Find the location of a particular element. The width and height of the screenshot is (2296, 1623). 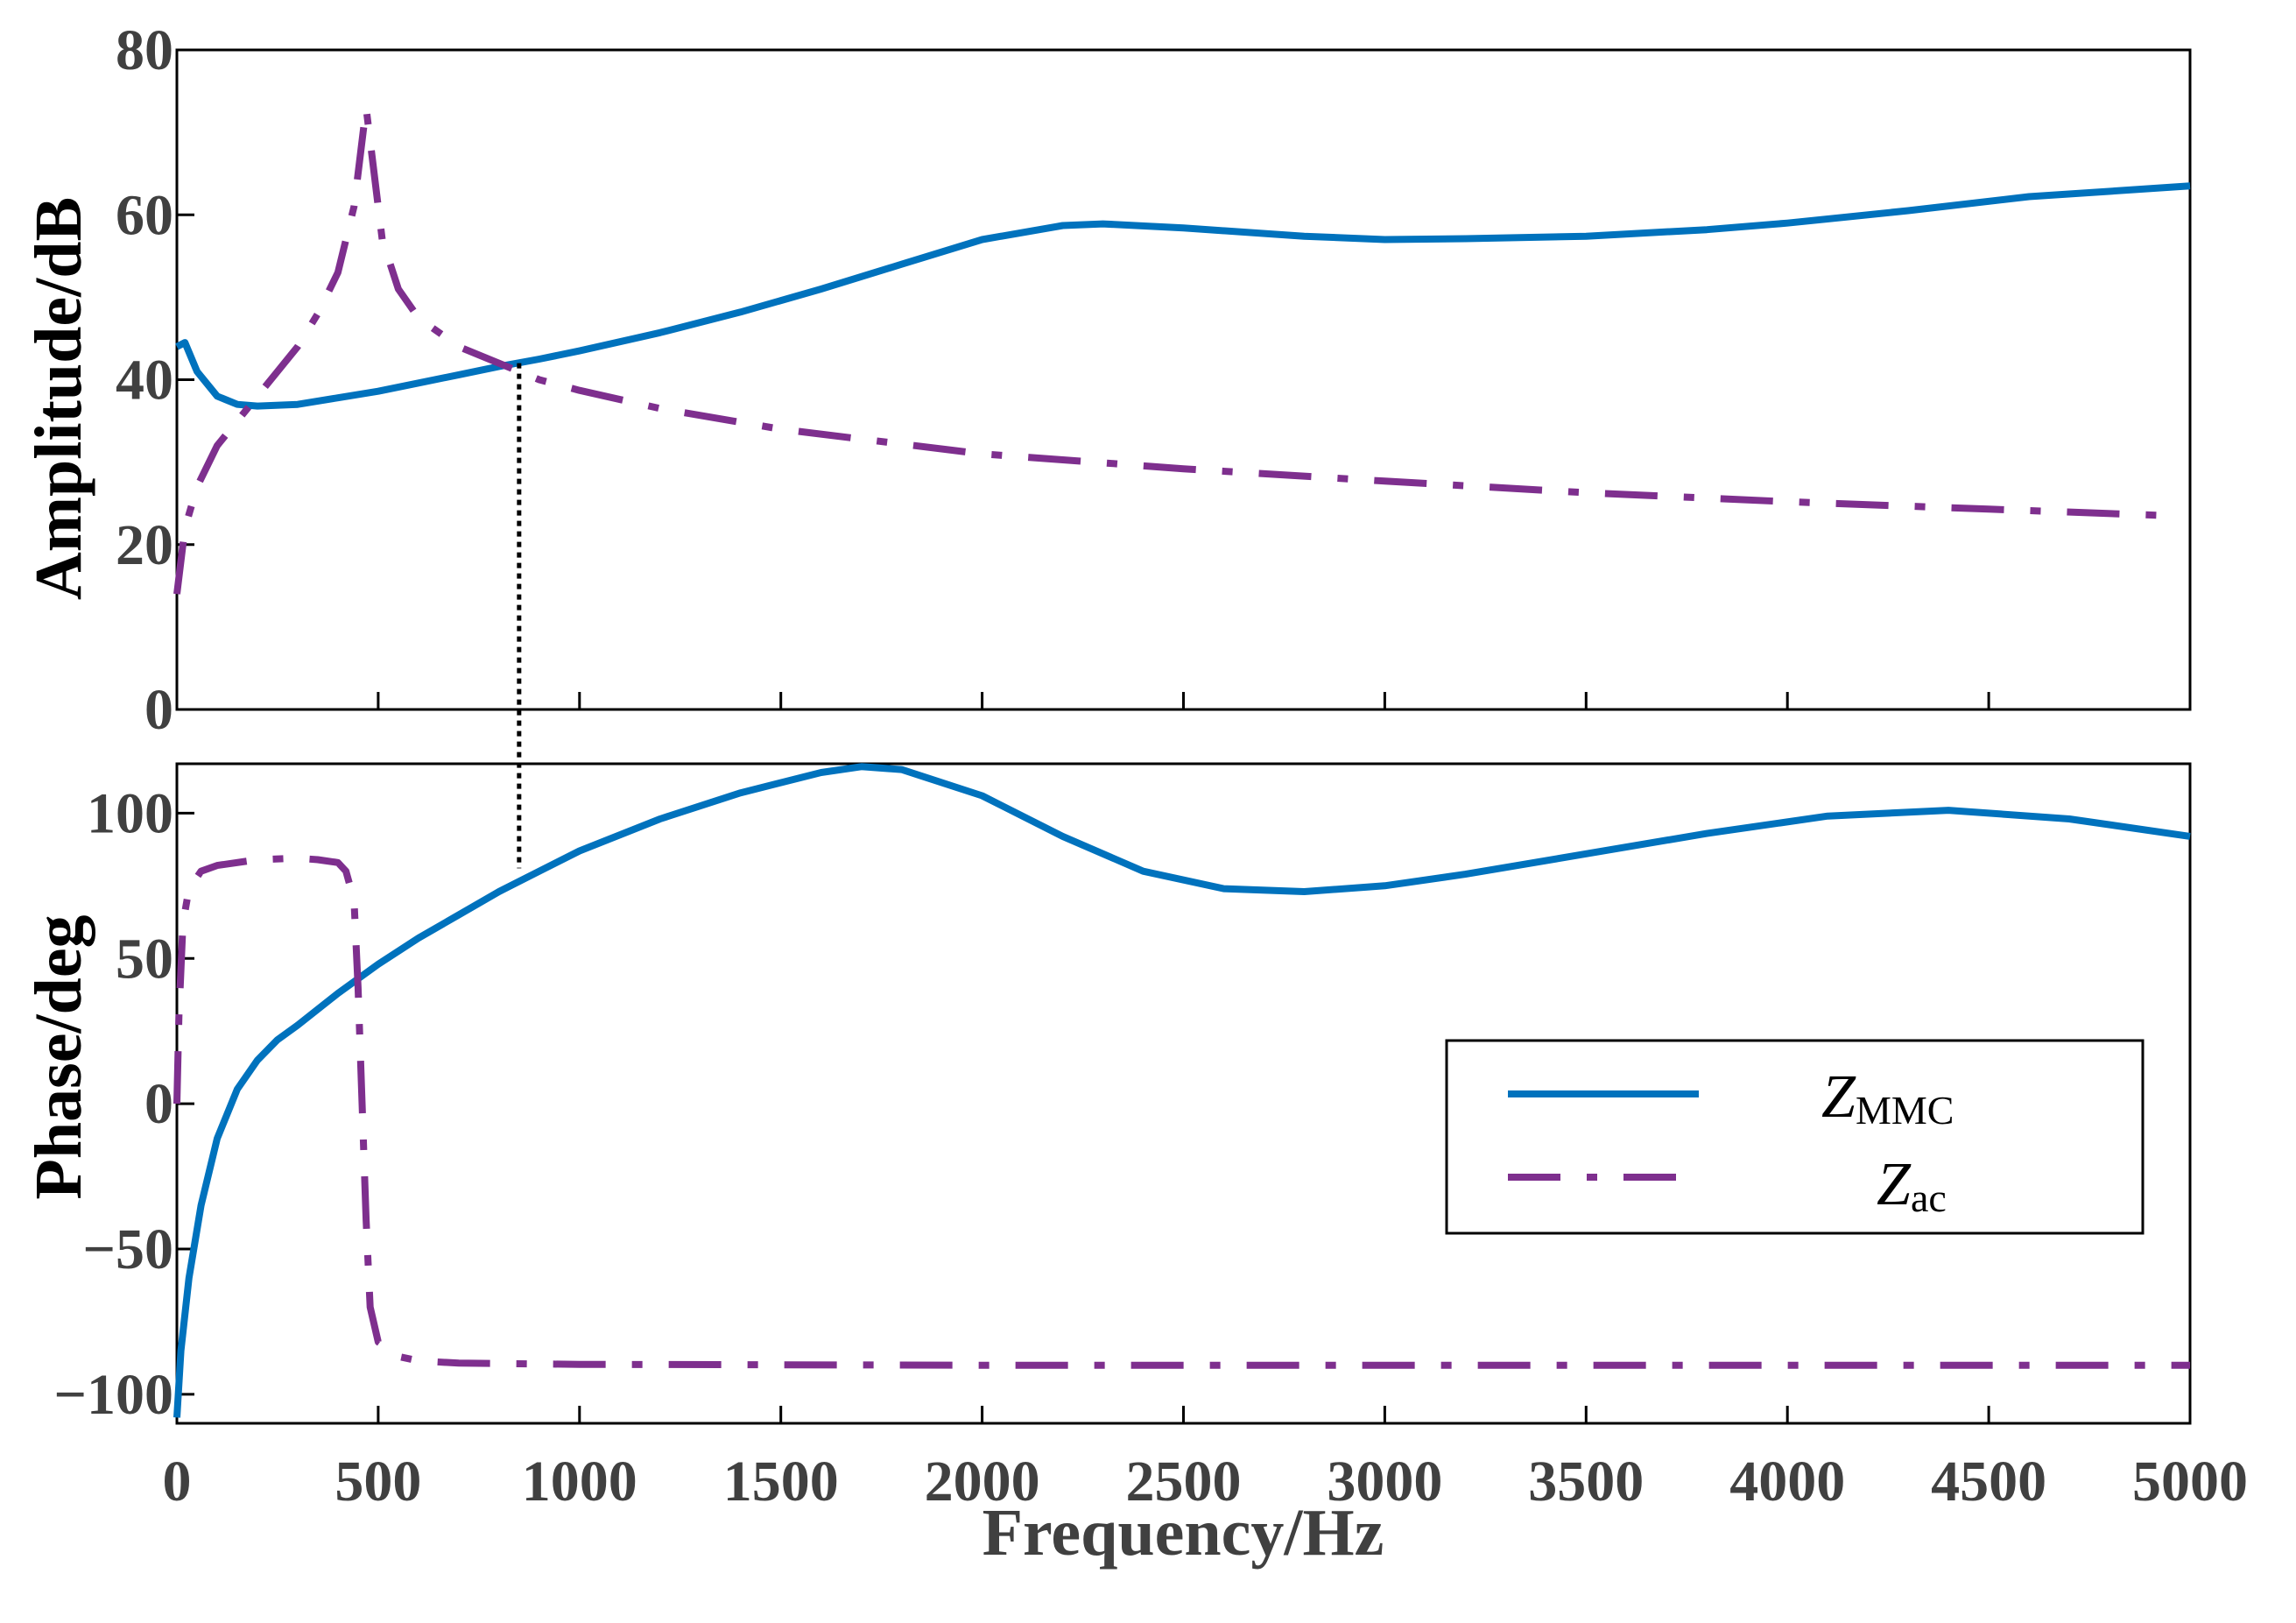

amplitude-ytick-label: 60 is located at coordinates (144, 215).